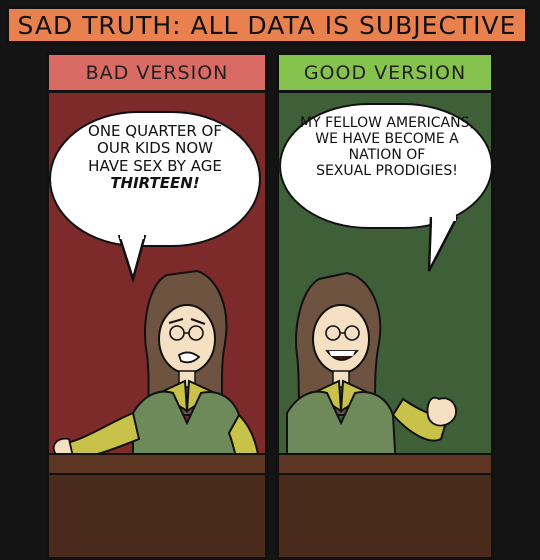 The width and height of the screenshot is (540, 560). I want to click on title-banner: SAD TRUTH: ALL DATA IS SUBJECTIVE, so click(267, 25).